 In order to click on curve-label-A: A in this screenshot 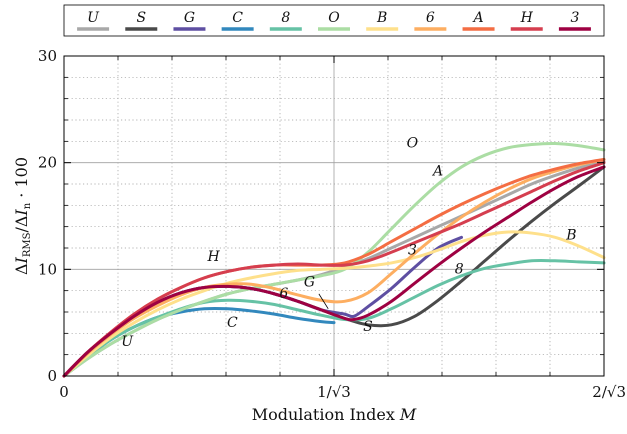, I will do `click(437, 171)`.